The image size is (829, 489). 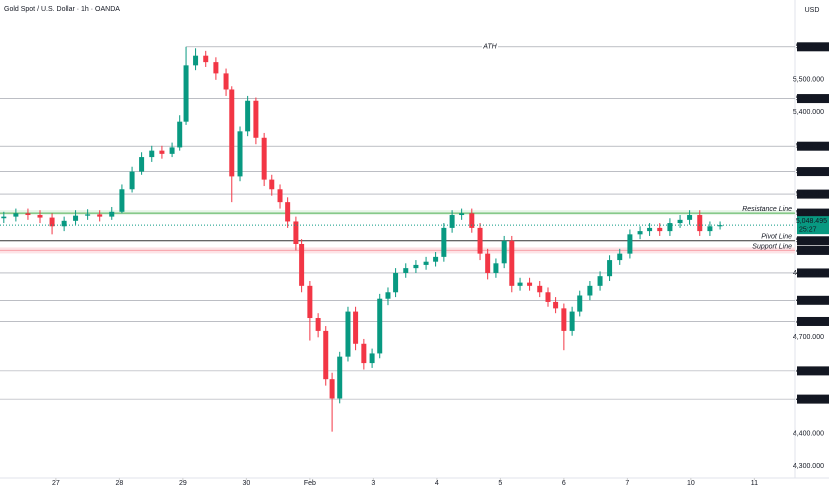 I want to click on annotation: ATH, so click(x=489, y=47).